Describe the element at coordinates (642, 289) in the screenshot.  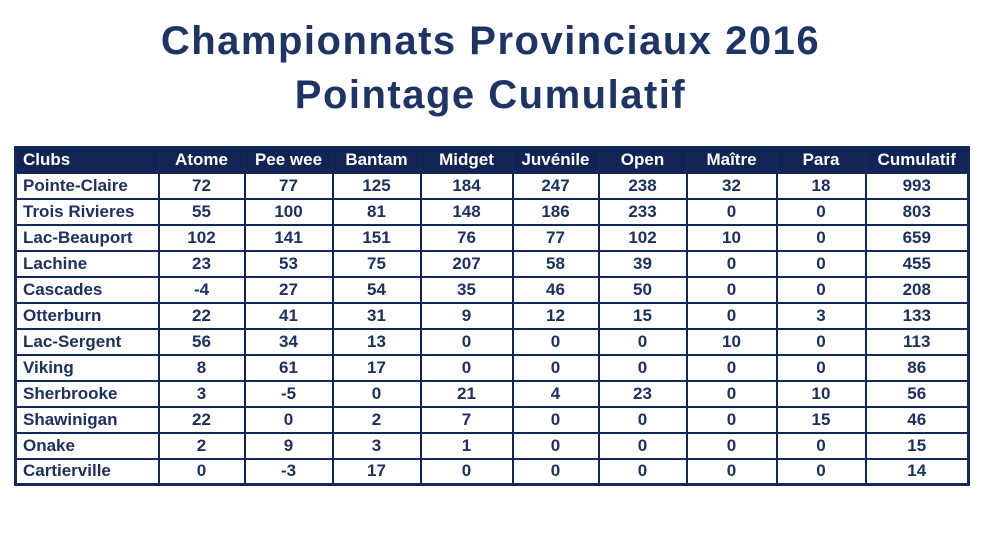
I see `score-cell: 50` at that location.